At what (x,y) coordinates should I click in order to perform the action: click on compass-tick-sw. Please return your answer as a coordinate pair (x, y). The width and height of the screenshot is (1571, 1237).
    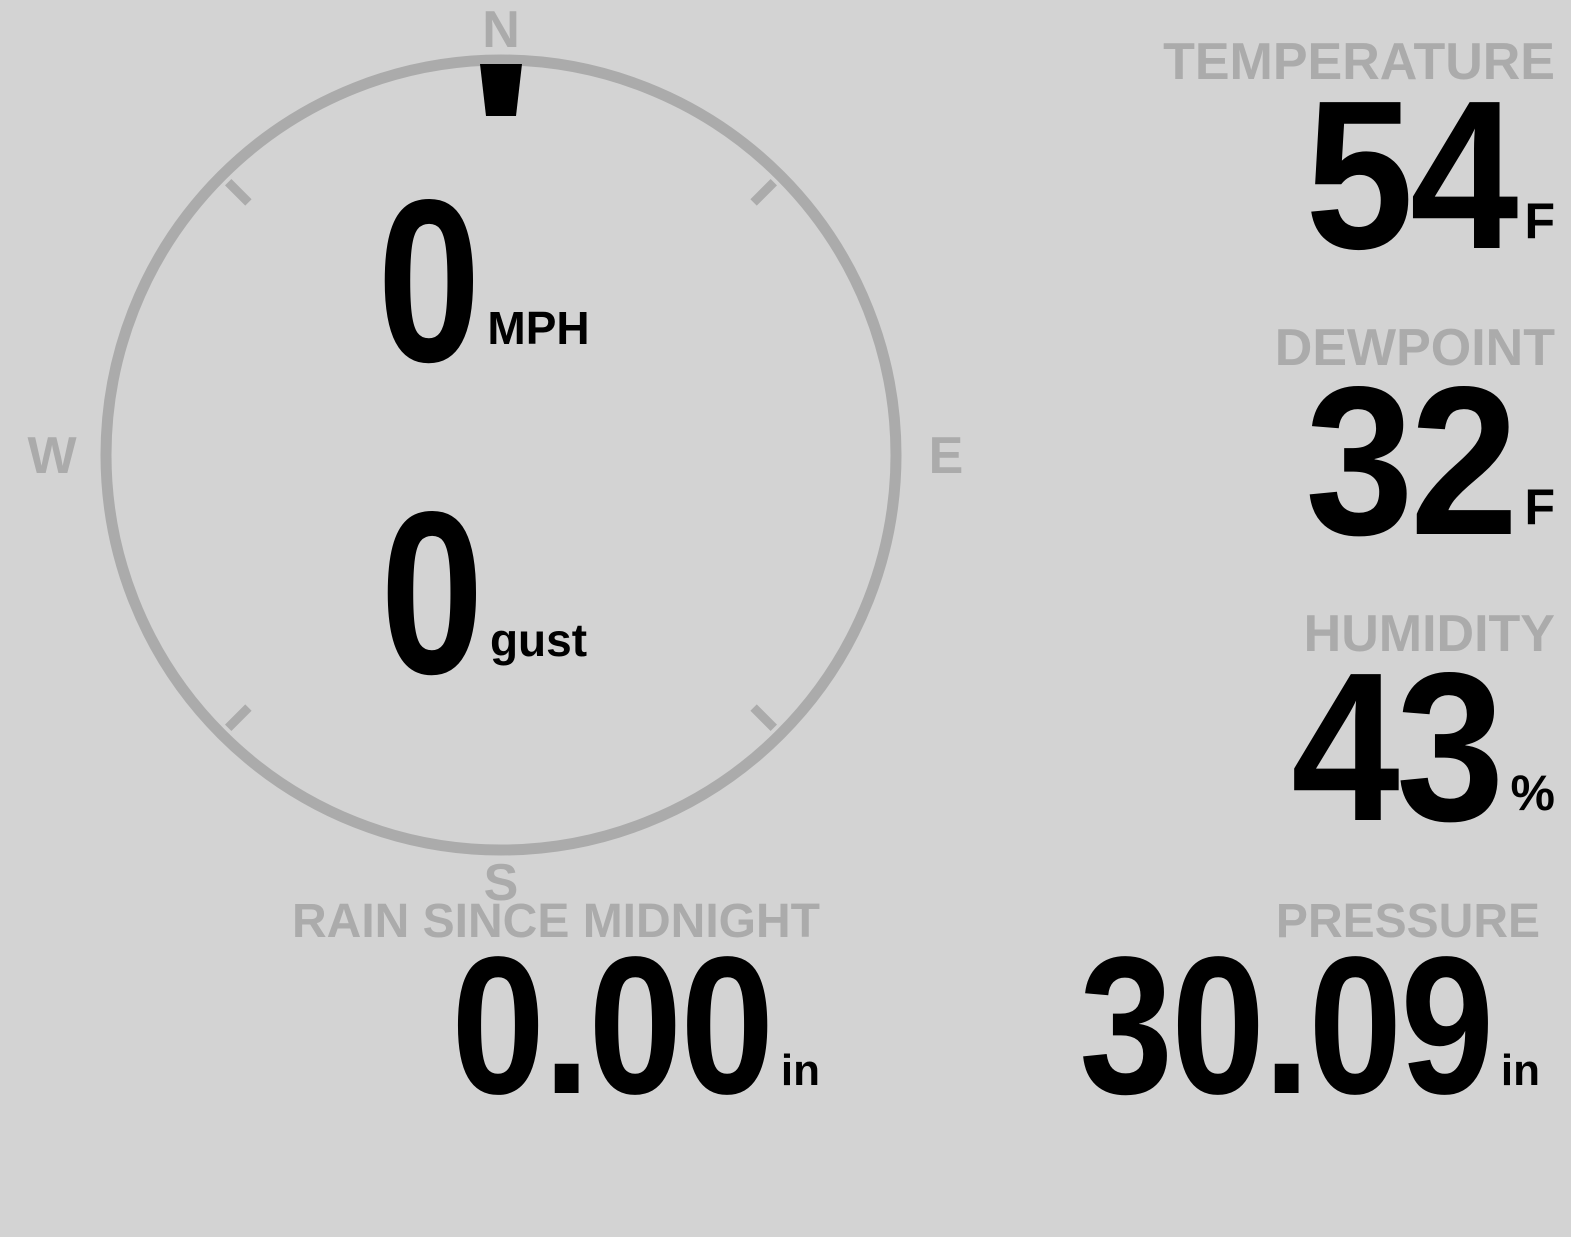
    Looking at the image, I should click on (238, 717).